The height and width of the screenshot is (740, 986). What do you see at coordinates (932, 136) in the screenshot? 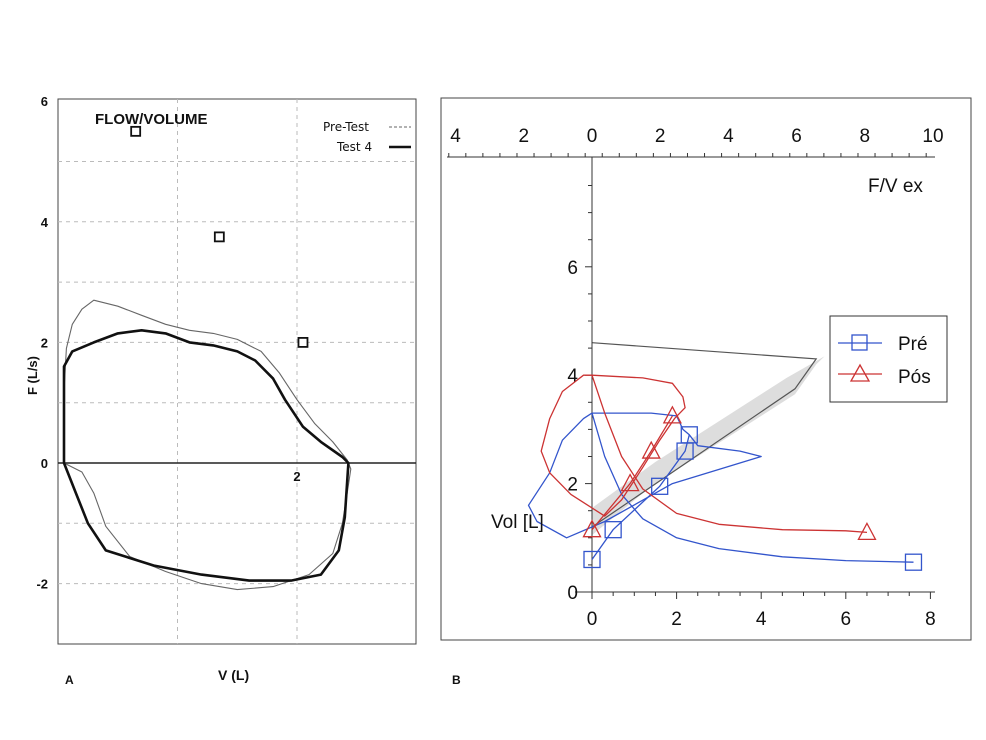
I see `x2-tick-label: 10` at bounding box center [932, 136].